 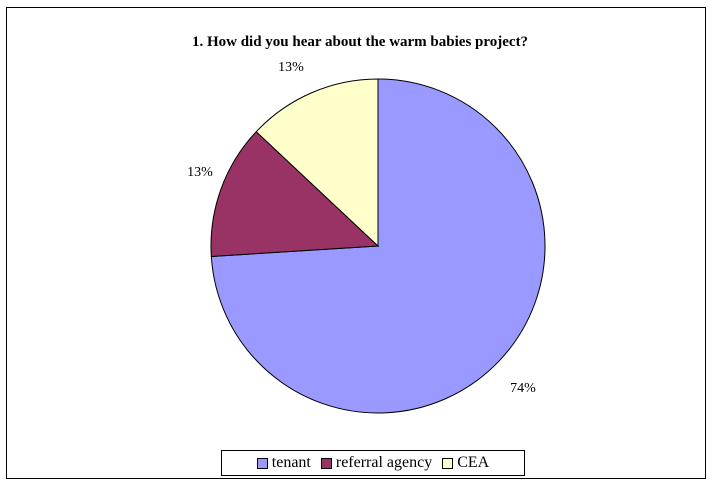 I want to click on legend-label-tenant: tenant, so click(x=291, y=462).